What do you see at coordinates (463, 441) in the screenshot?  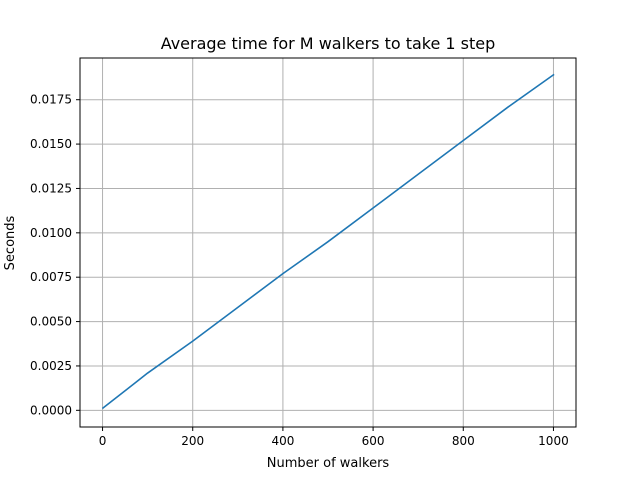 I see `x-tick-label: 800` at bounding box center [463, 441].